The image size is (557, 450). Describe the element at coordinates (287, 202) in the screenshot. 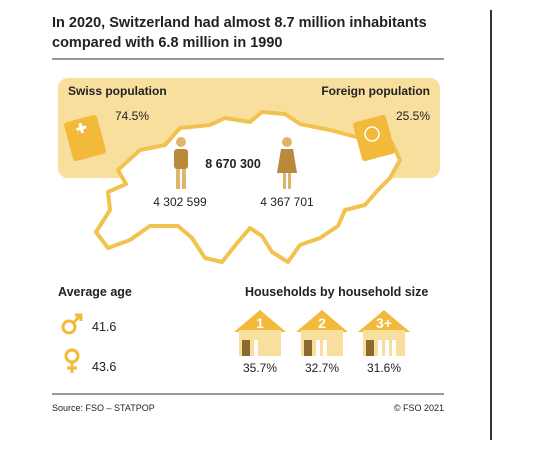

I see `women-population: 4 367 701` at that location.